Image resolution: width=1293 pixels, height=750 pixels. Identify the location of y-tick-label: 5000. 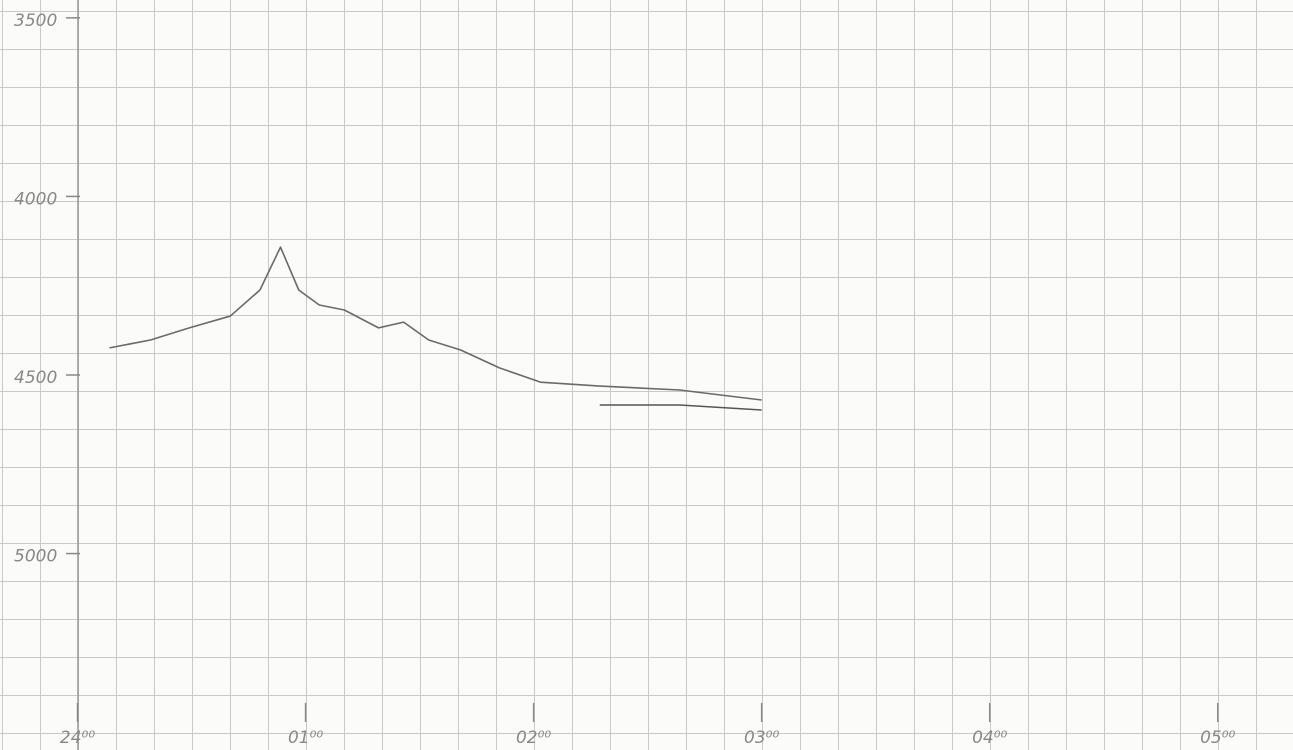
(35, 557).